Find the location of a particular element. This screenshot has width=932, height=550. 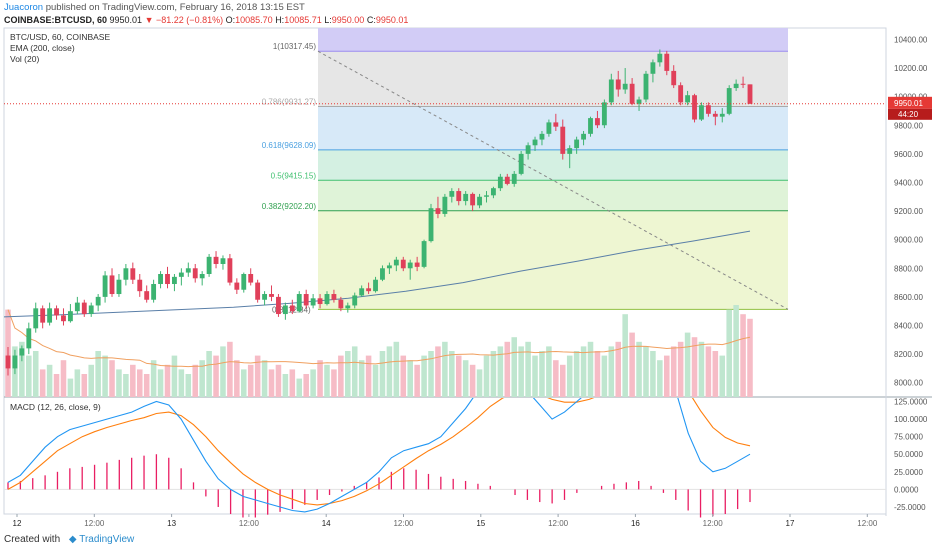

high-label: H: is located at coordinates (280, 20).